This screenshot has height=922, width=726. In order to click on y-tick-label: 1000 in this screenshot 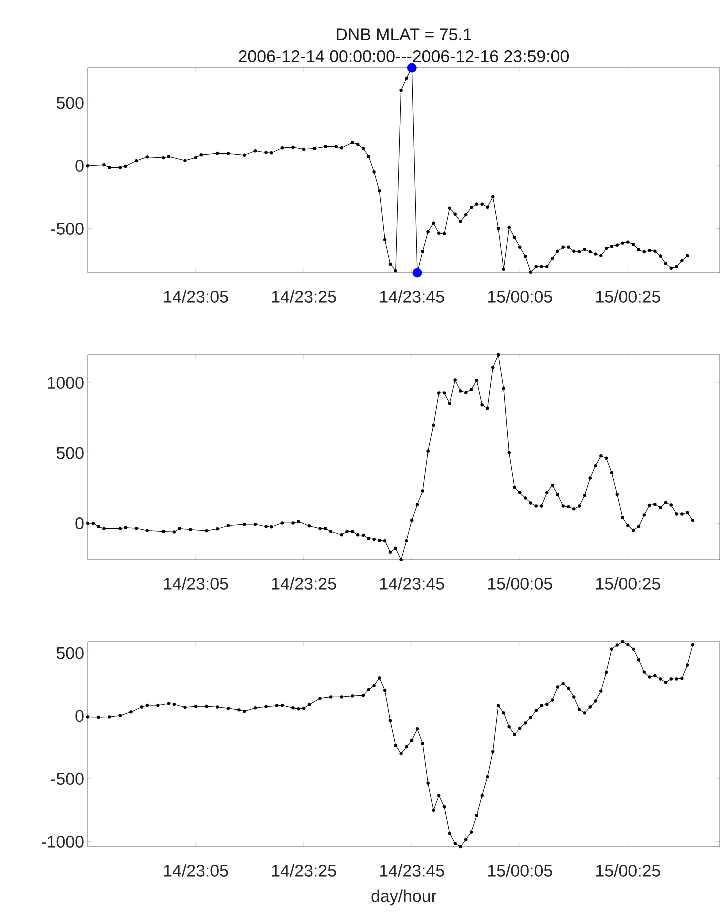, I will do `click(66, 383)`.